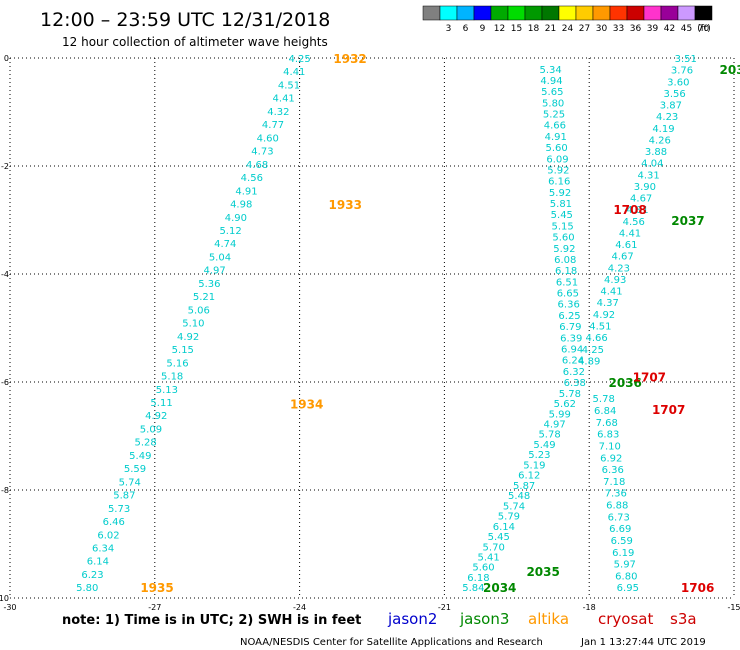  I want to click on y-tick-label: -2, so click(5, 166).